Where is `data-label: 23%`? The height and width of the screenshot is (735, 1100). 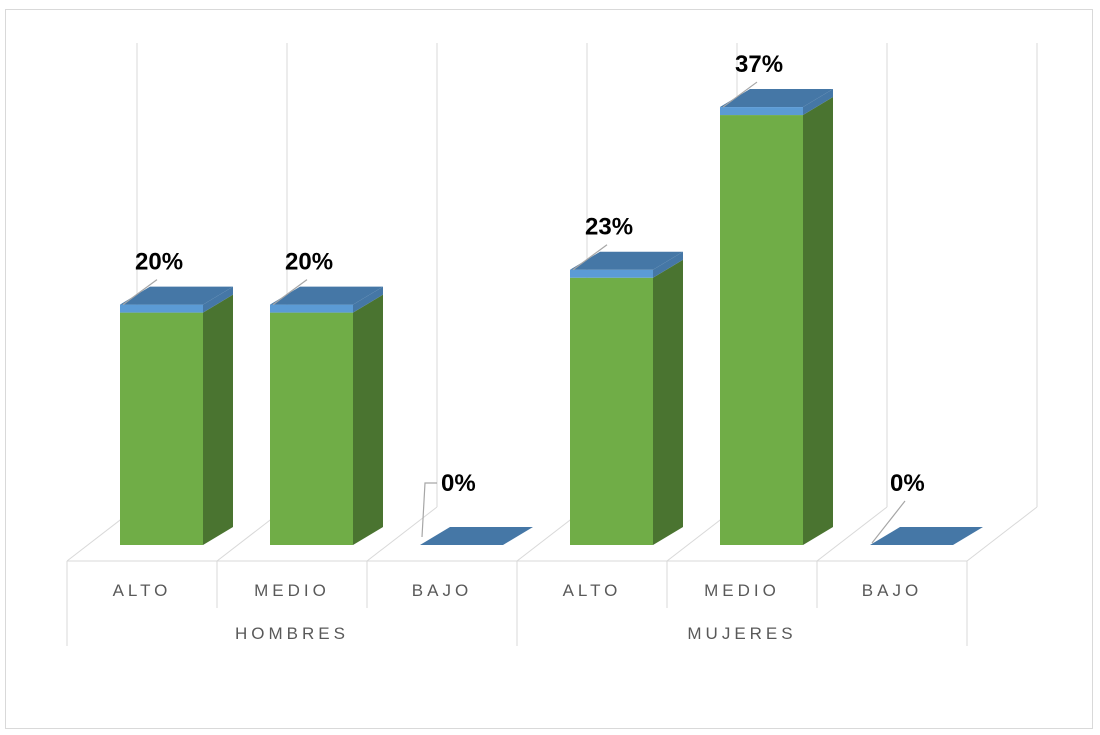
data-label: 23% is located at coordinates (609, 227).